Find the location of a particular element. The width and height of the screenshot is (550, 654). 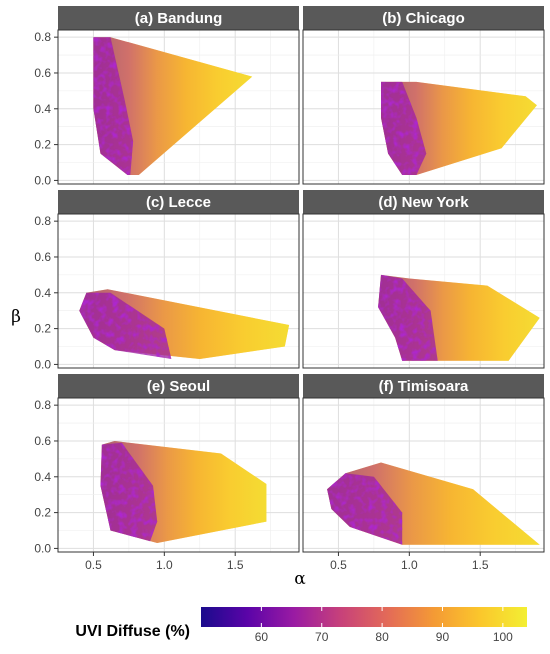

facet-title: (c) Lecce is located at coordinates (178, 202).